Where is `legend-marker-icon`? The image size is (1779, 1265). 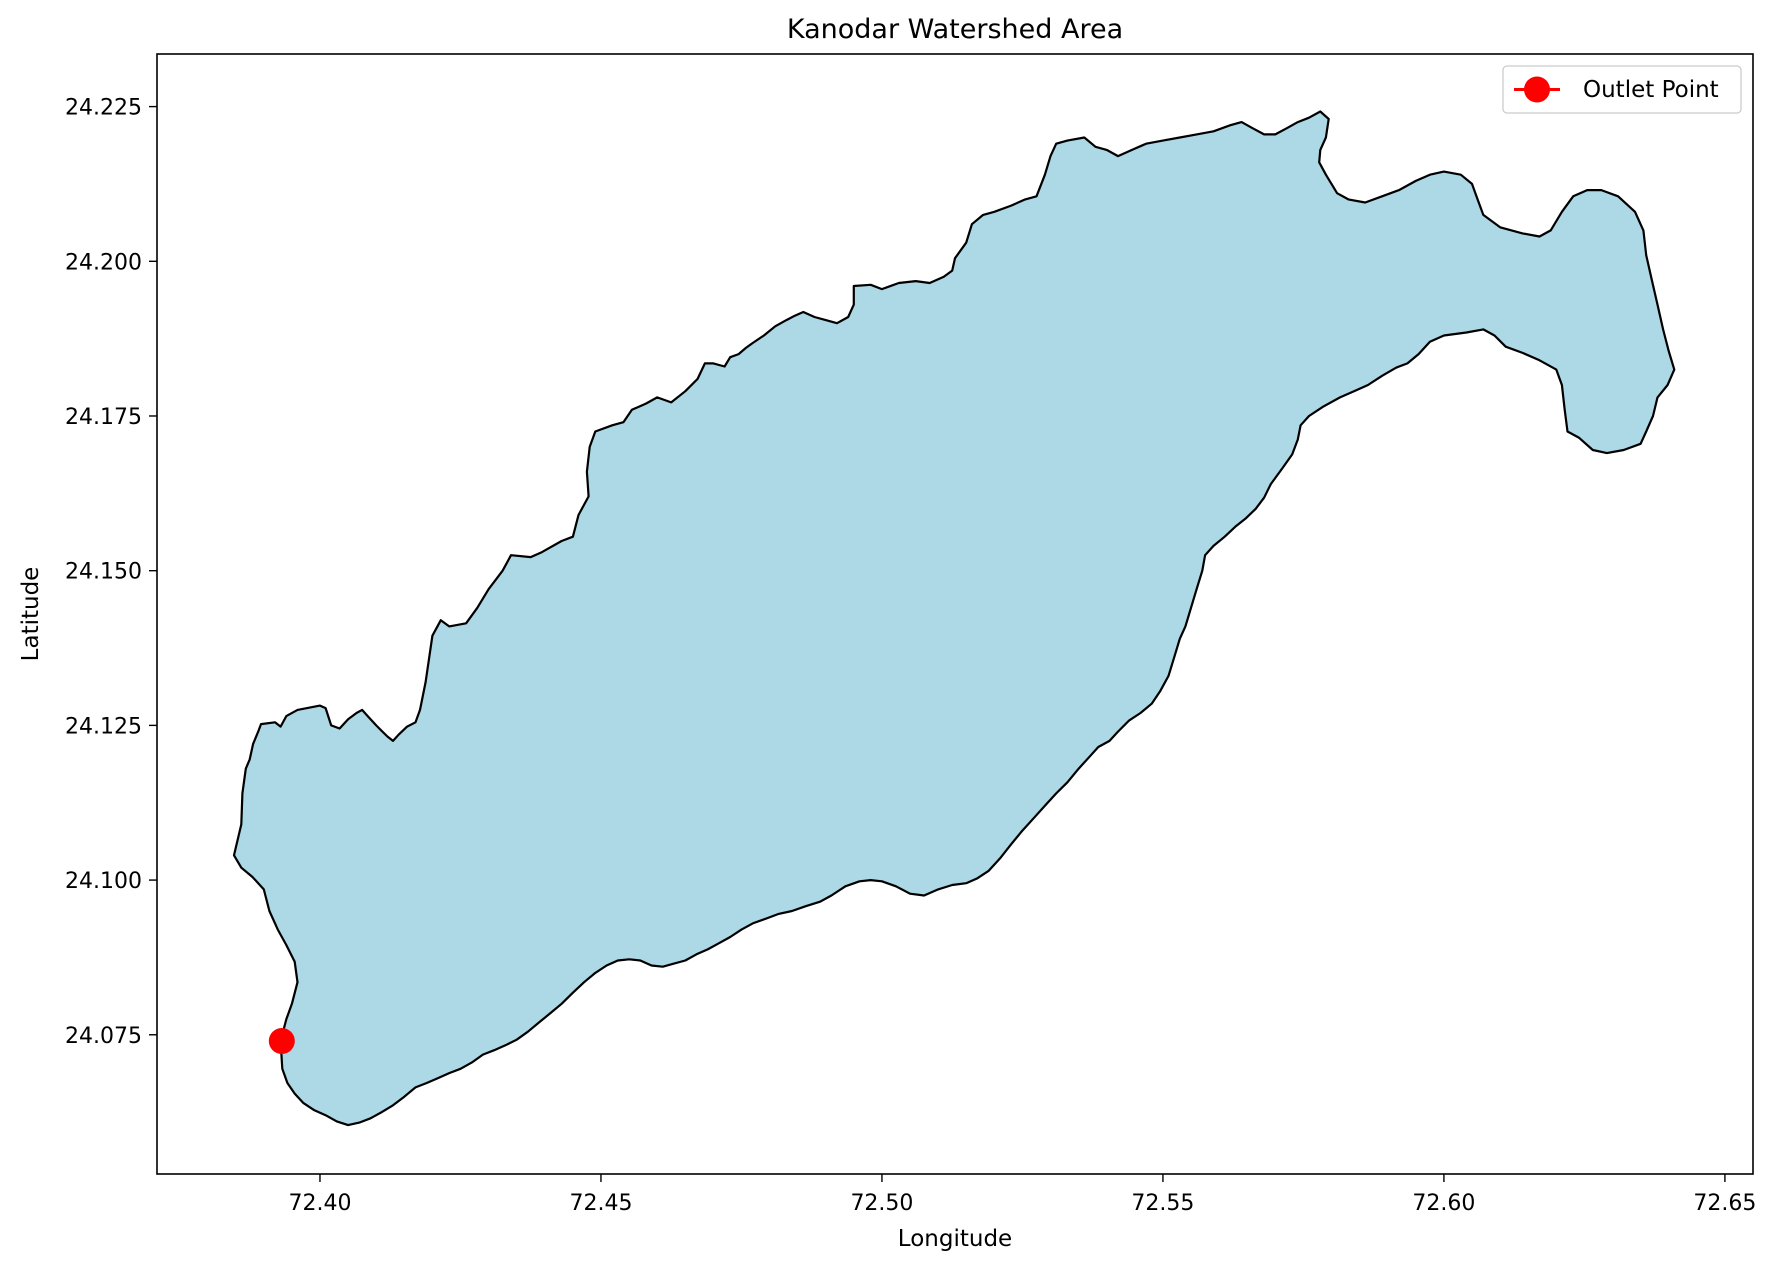 legend-marker-icon is located at coordinates (1537, 89).